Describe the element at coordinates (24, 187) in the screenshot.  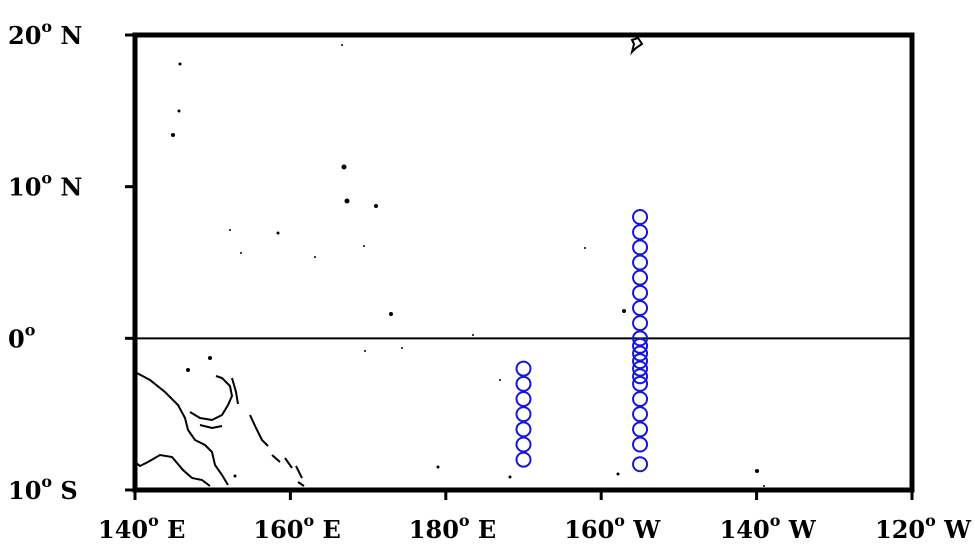
I see `lat-label-number: 10` at that location.